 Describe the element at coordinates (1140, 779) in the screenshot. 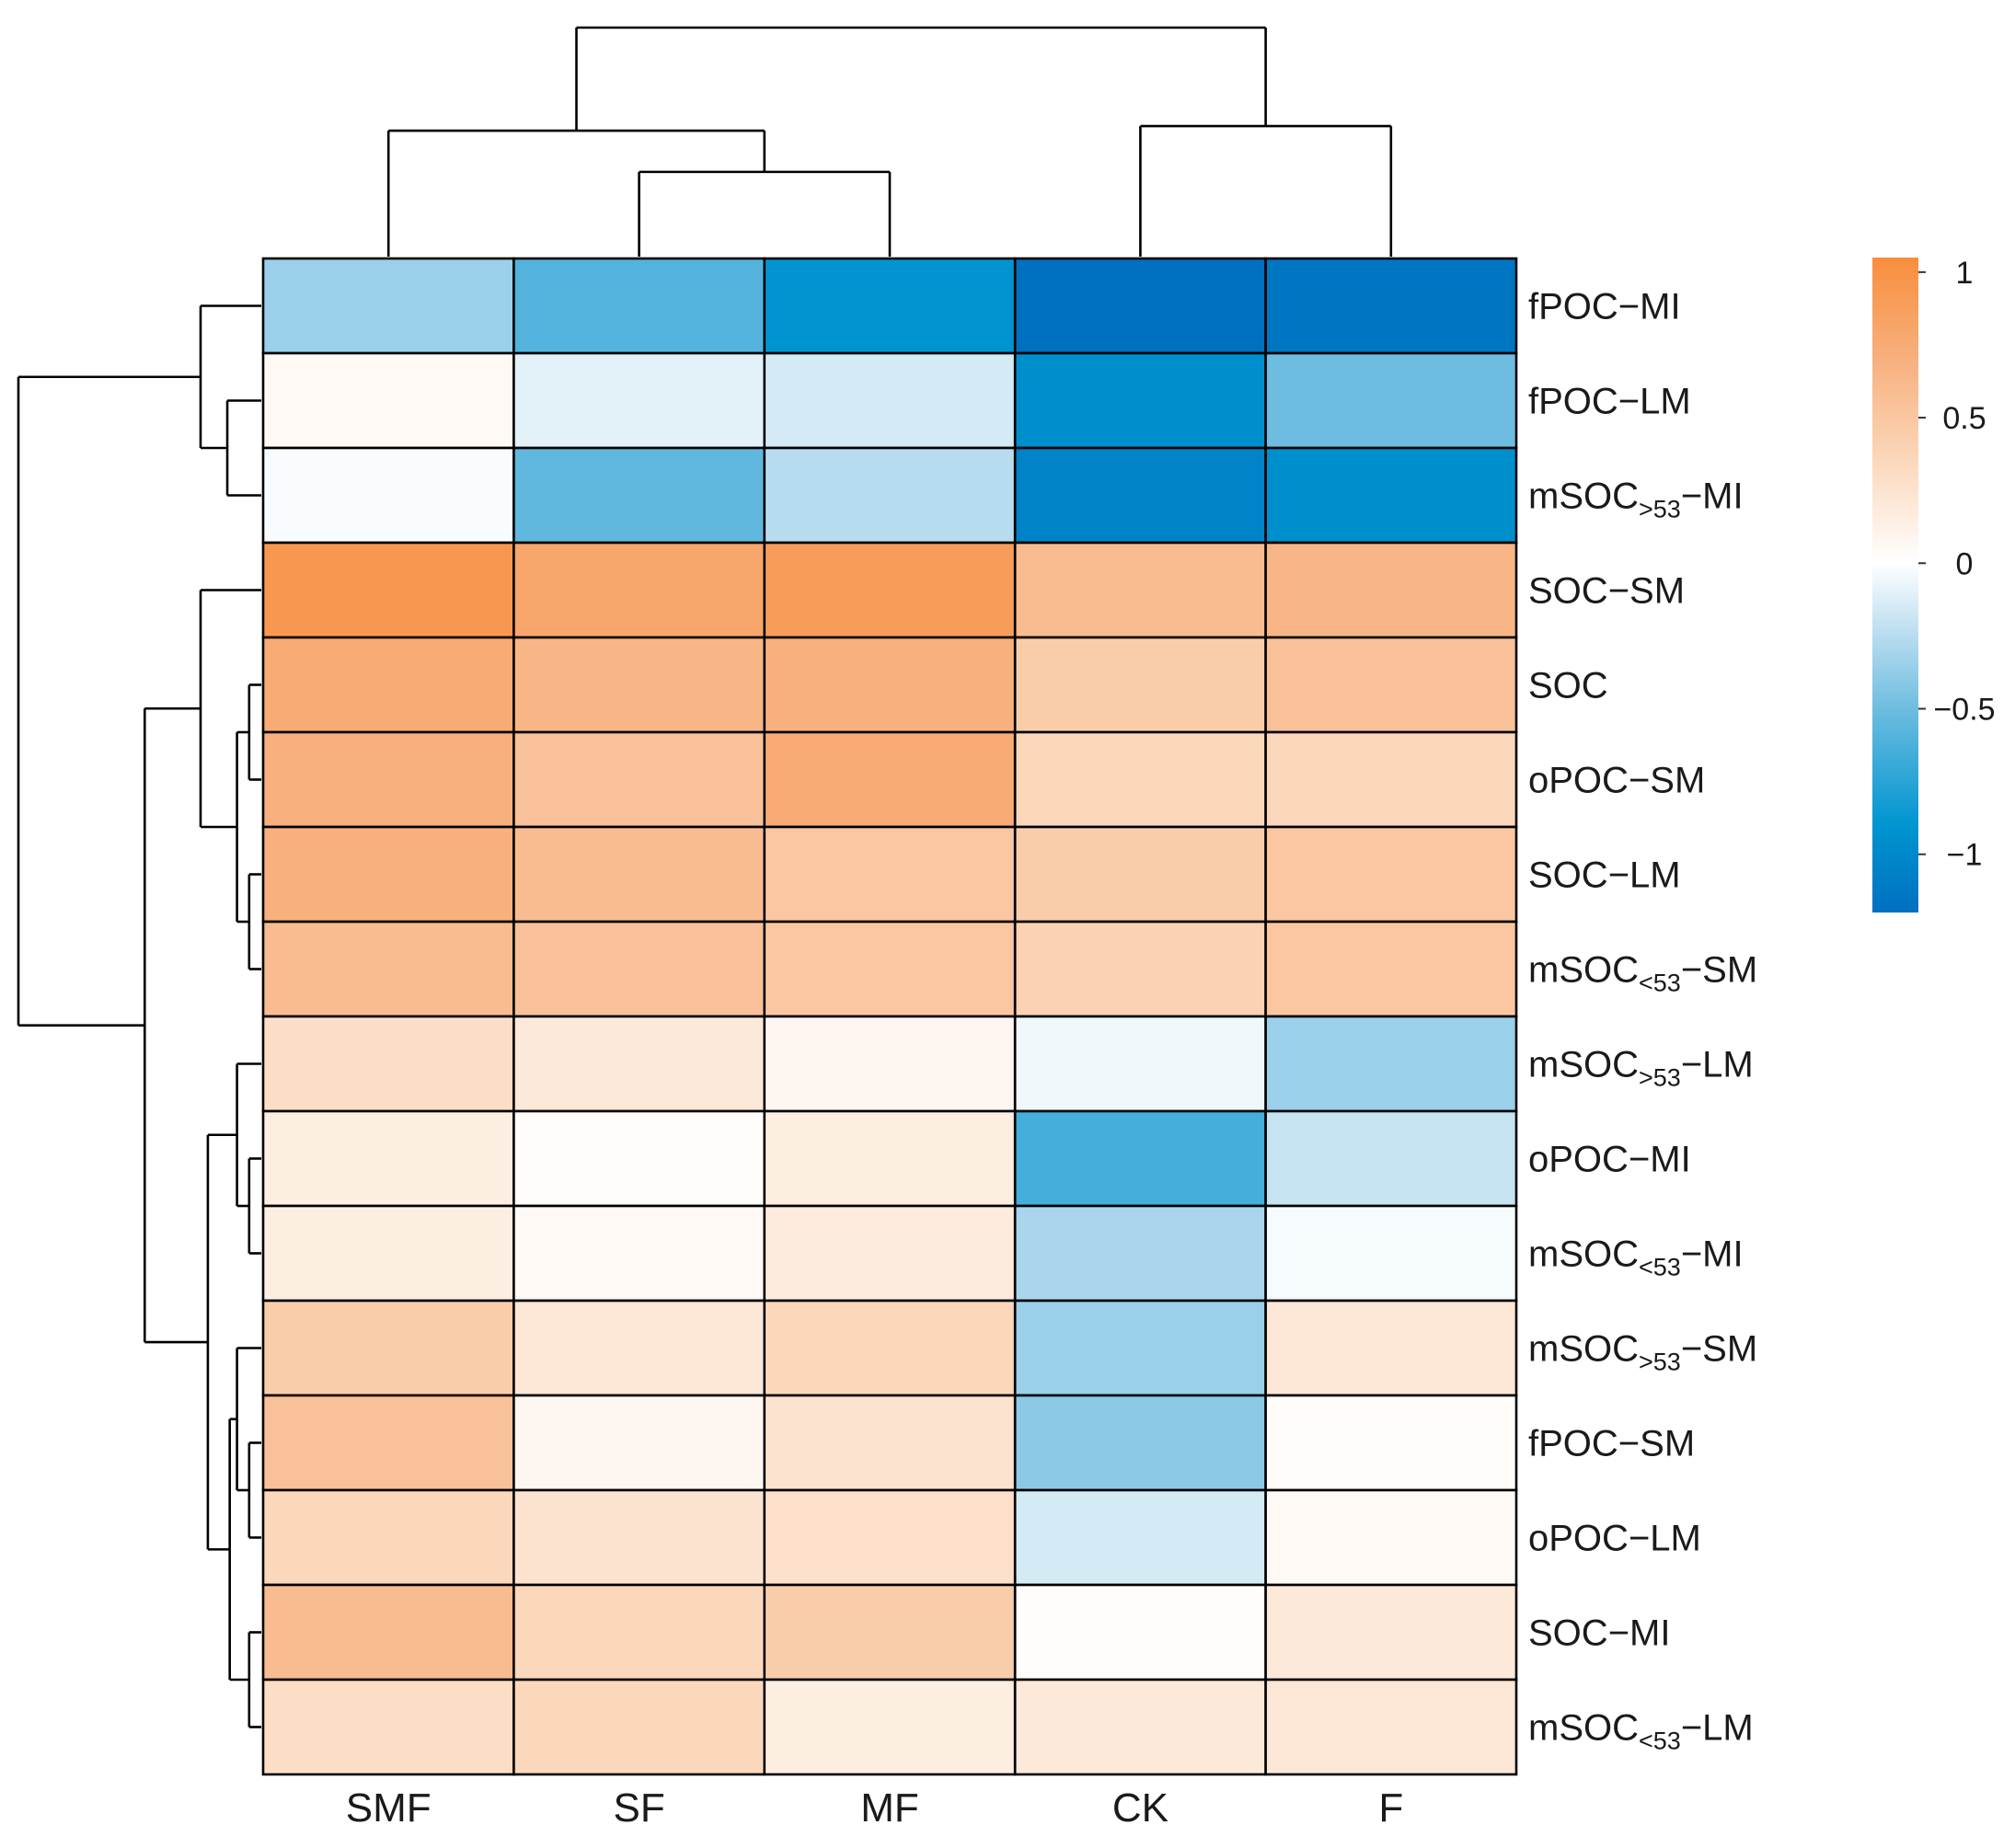

I see `heatmap-cell-oPOC-SM-CK` at that location.